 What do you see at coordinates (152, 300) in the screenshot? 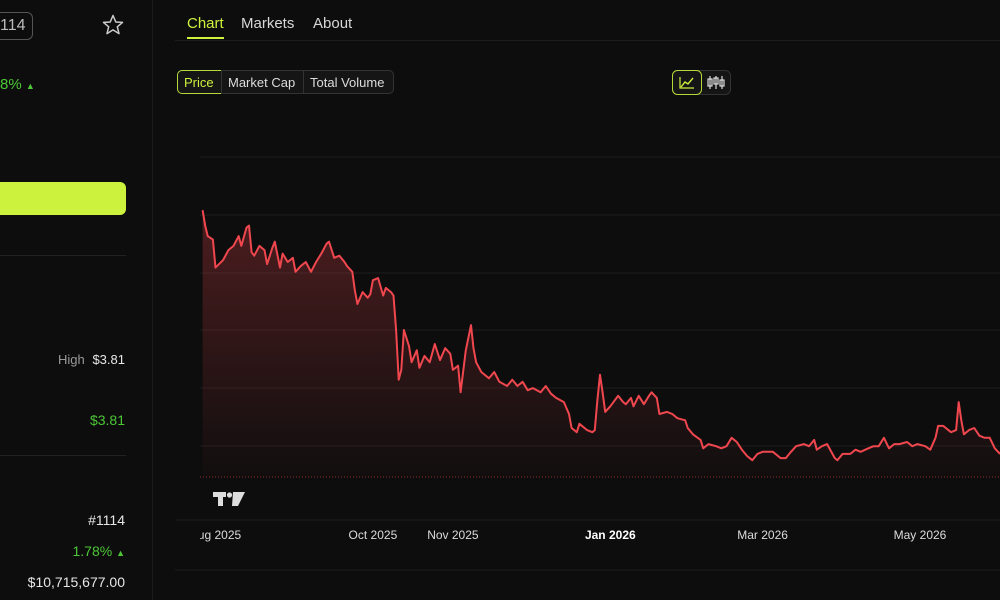
I see `sidebar-border` at bounding box center [152, 300].